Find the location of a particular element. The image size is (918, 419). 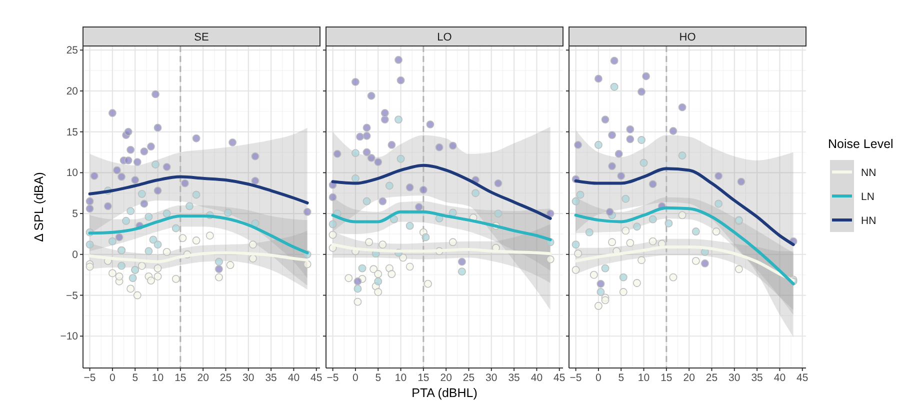

chart-title: SE is located at coordinates (201, 38).